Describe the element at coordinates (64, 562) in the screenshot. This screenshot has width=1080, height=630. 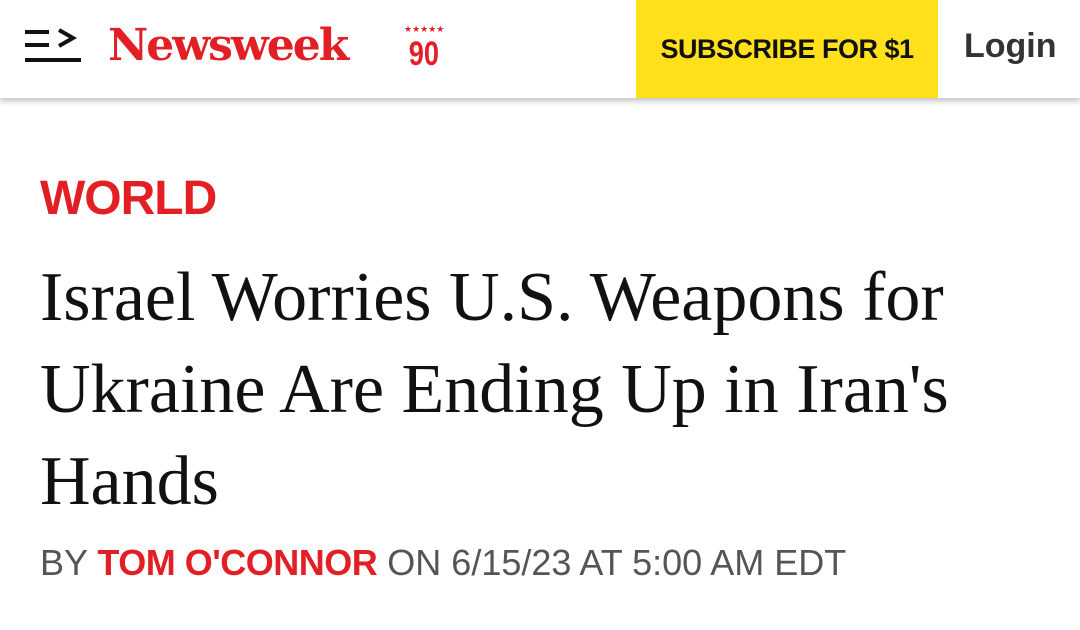
I see `byline-prefix: BY` at that location.